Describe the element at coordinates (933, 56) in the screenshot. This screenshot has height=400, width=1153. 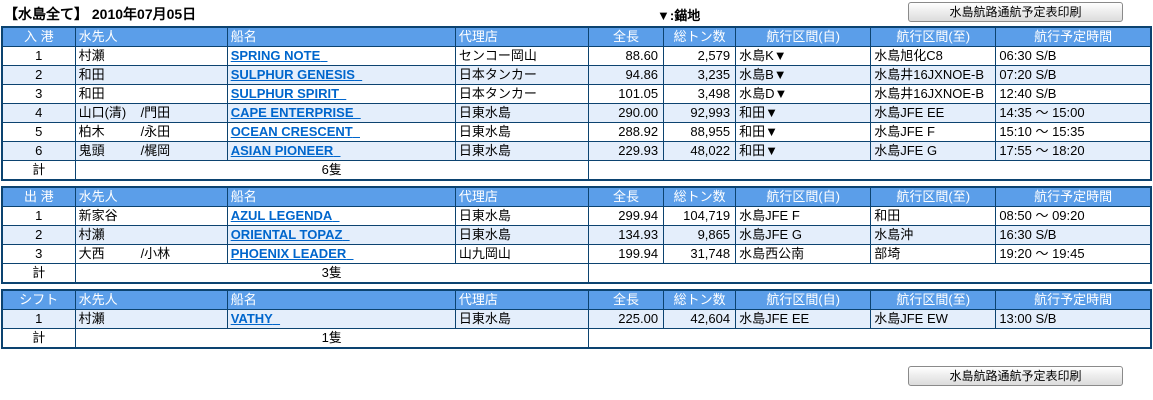
I see `to-cell: 水島旭化C8` at that location.